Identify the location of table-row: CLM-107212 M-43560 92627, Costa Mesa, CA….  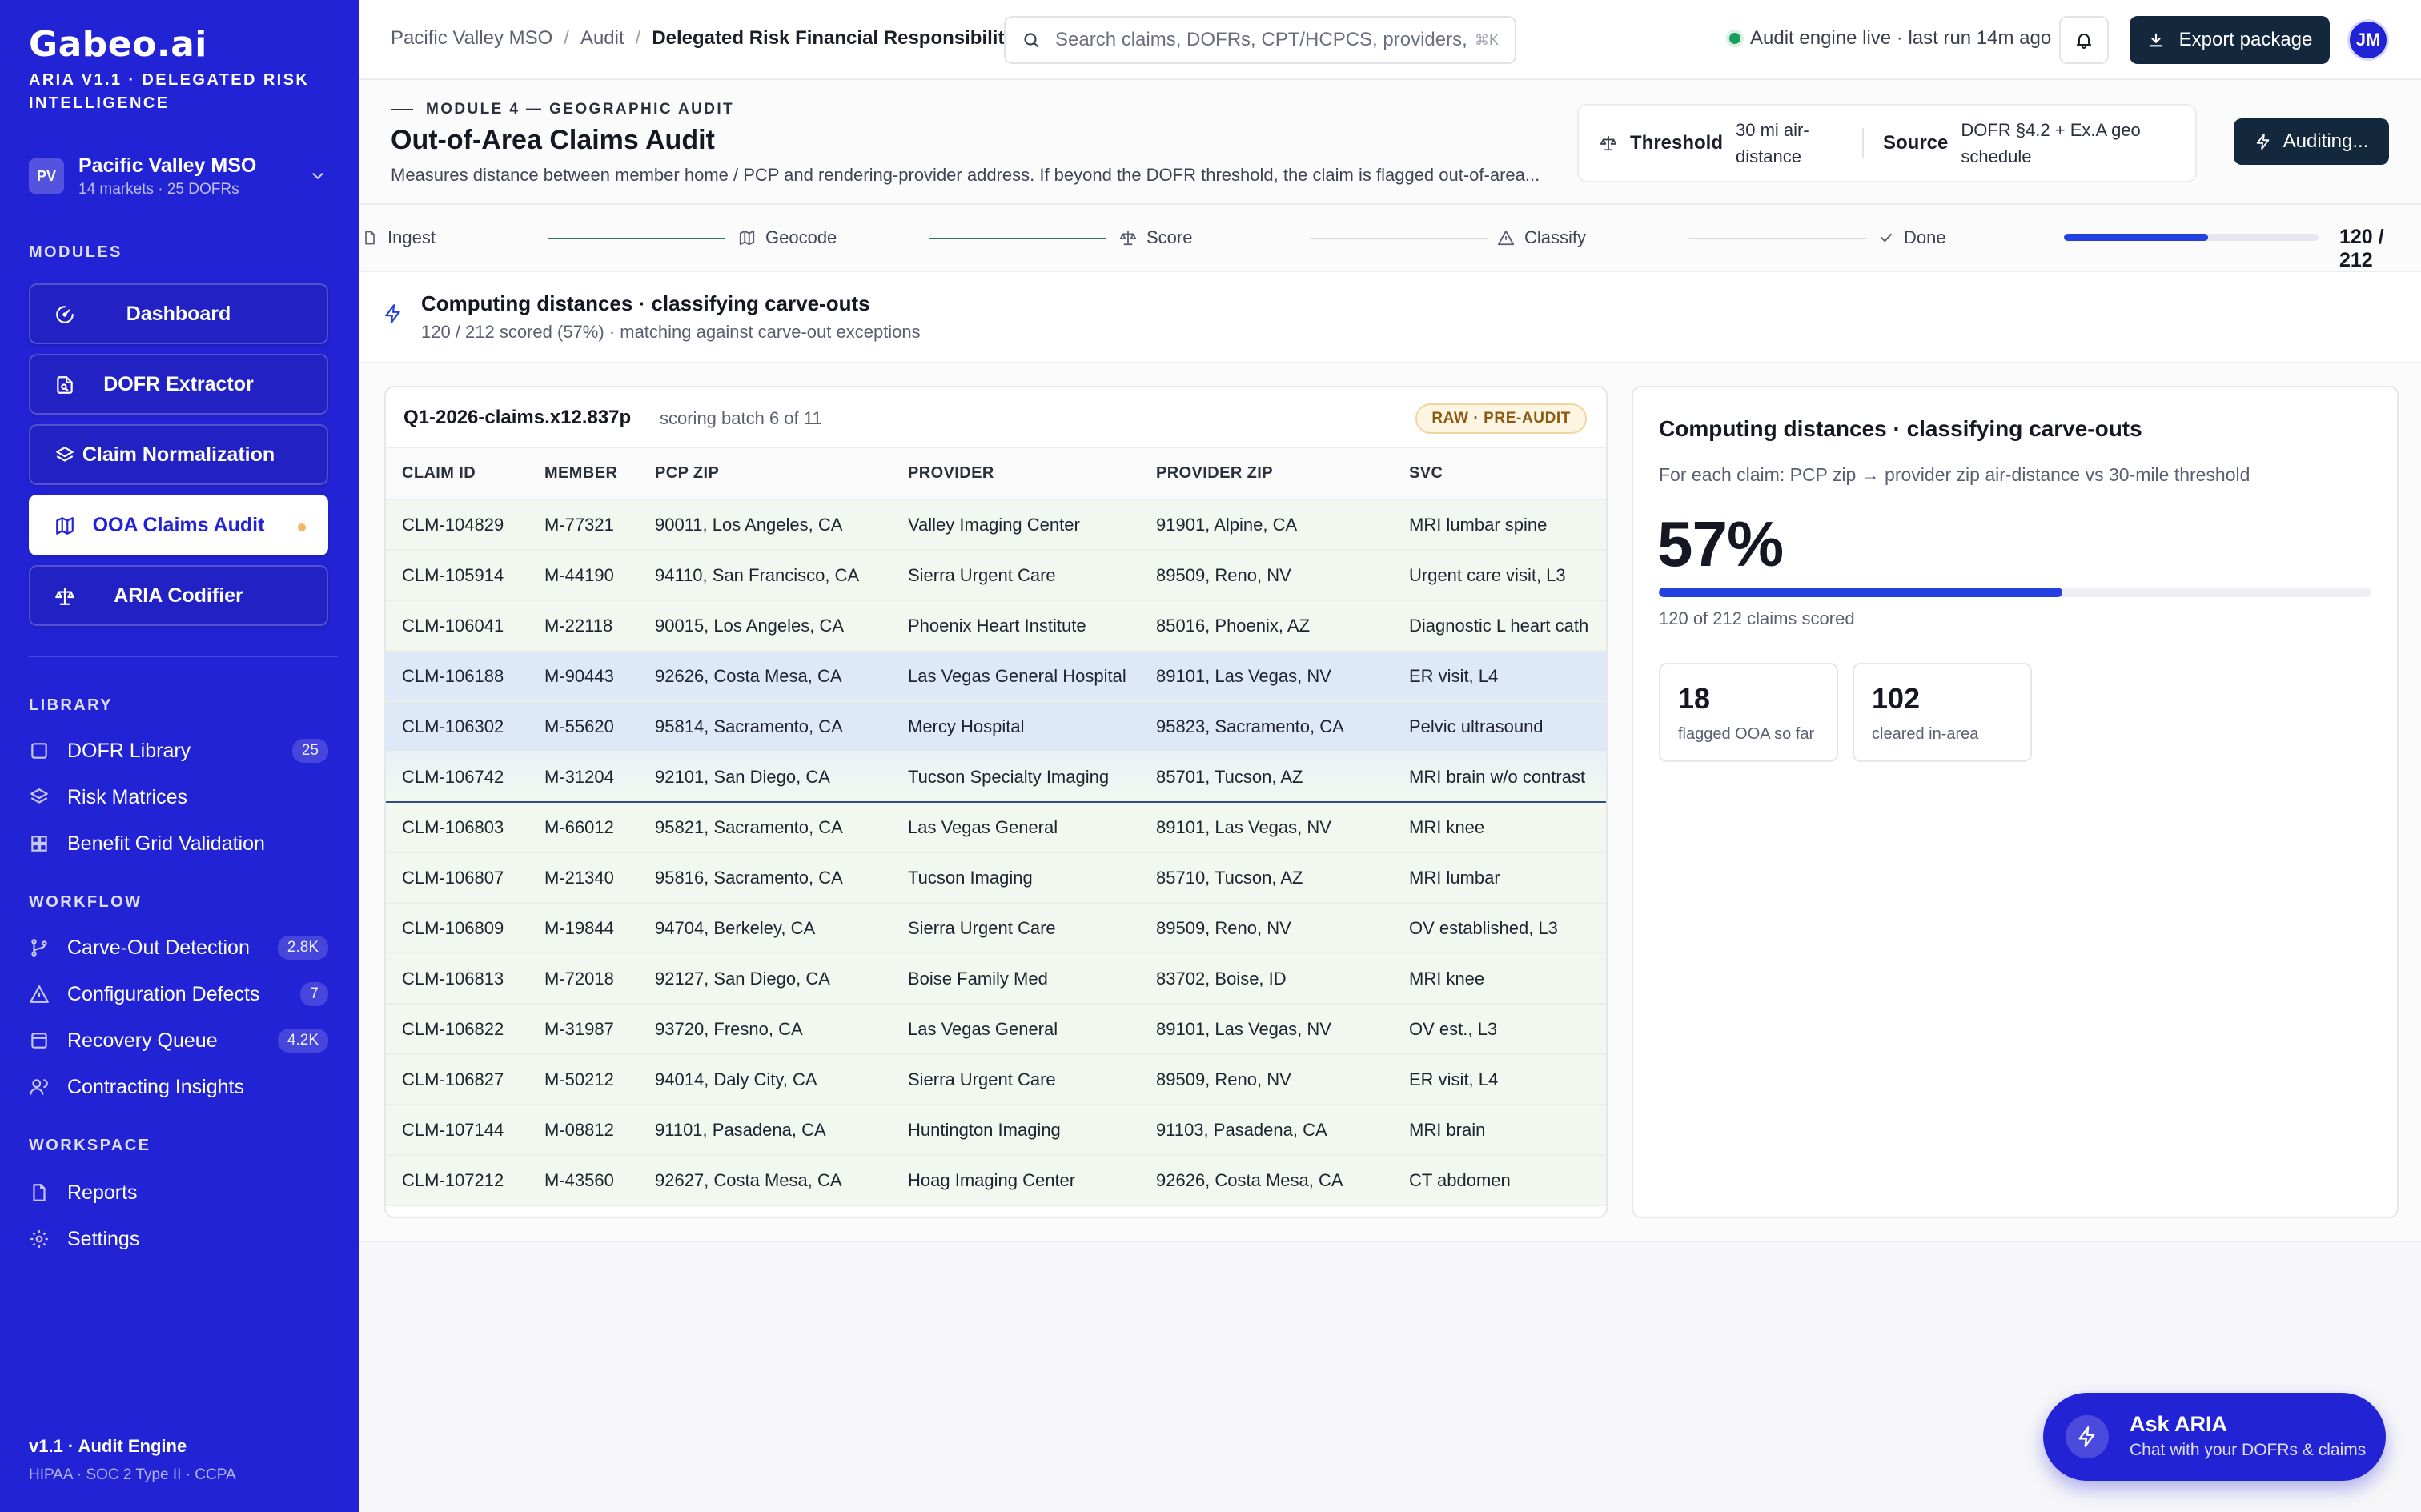
(996, 1180).